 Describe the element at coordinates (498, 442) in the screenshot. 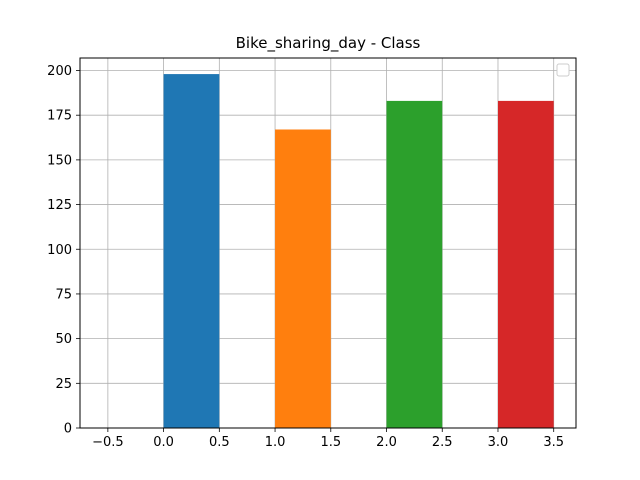

I see `x-tick-label: 3.0` at that location.